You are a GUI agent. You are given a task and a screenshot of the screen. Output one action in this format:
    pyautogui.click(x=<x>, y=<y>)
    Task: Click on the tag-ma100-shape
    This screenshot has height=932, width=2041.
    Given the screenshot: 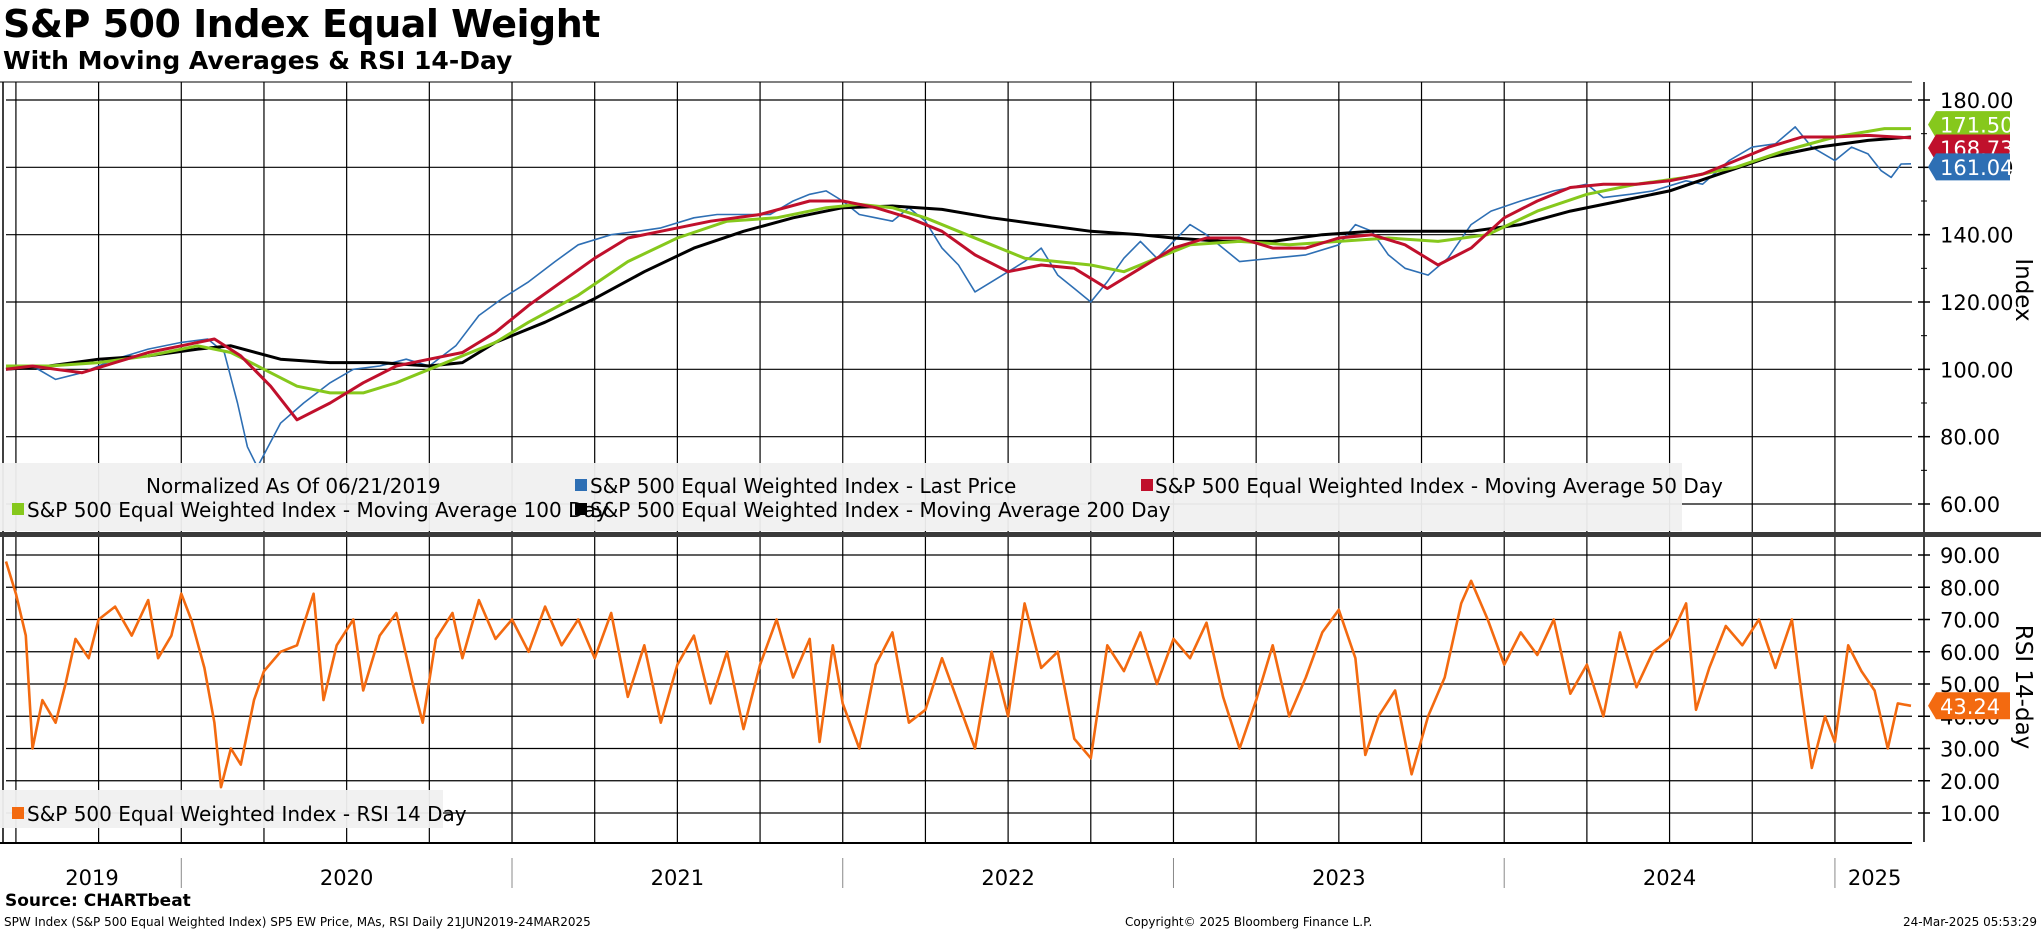 What is the action you would take?
    pyautogui.click(x=1969, y=125)
    